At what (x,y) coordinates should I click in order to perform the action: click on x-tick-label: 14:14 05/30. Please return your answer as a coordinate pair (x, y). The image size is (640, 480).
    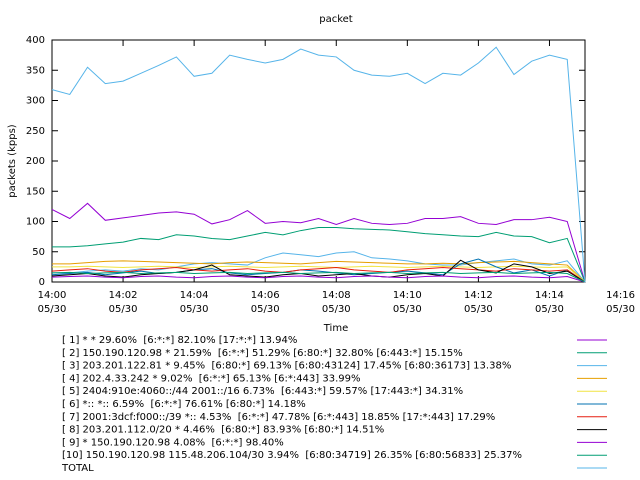
    Looking at the image, I should click on (549, 302).